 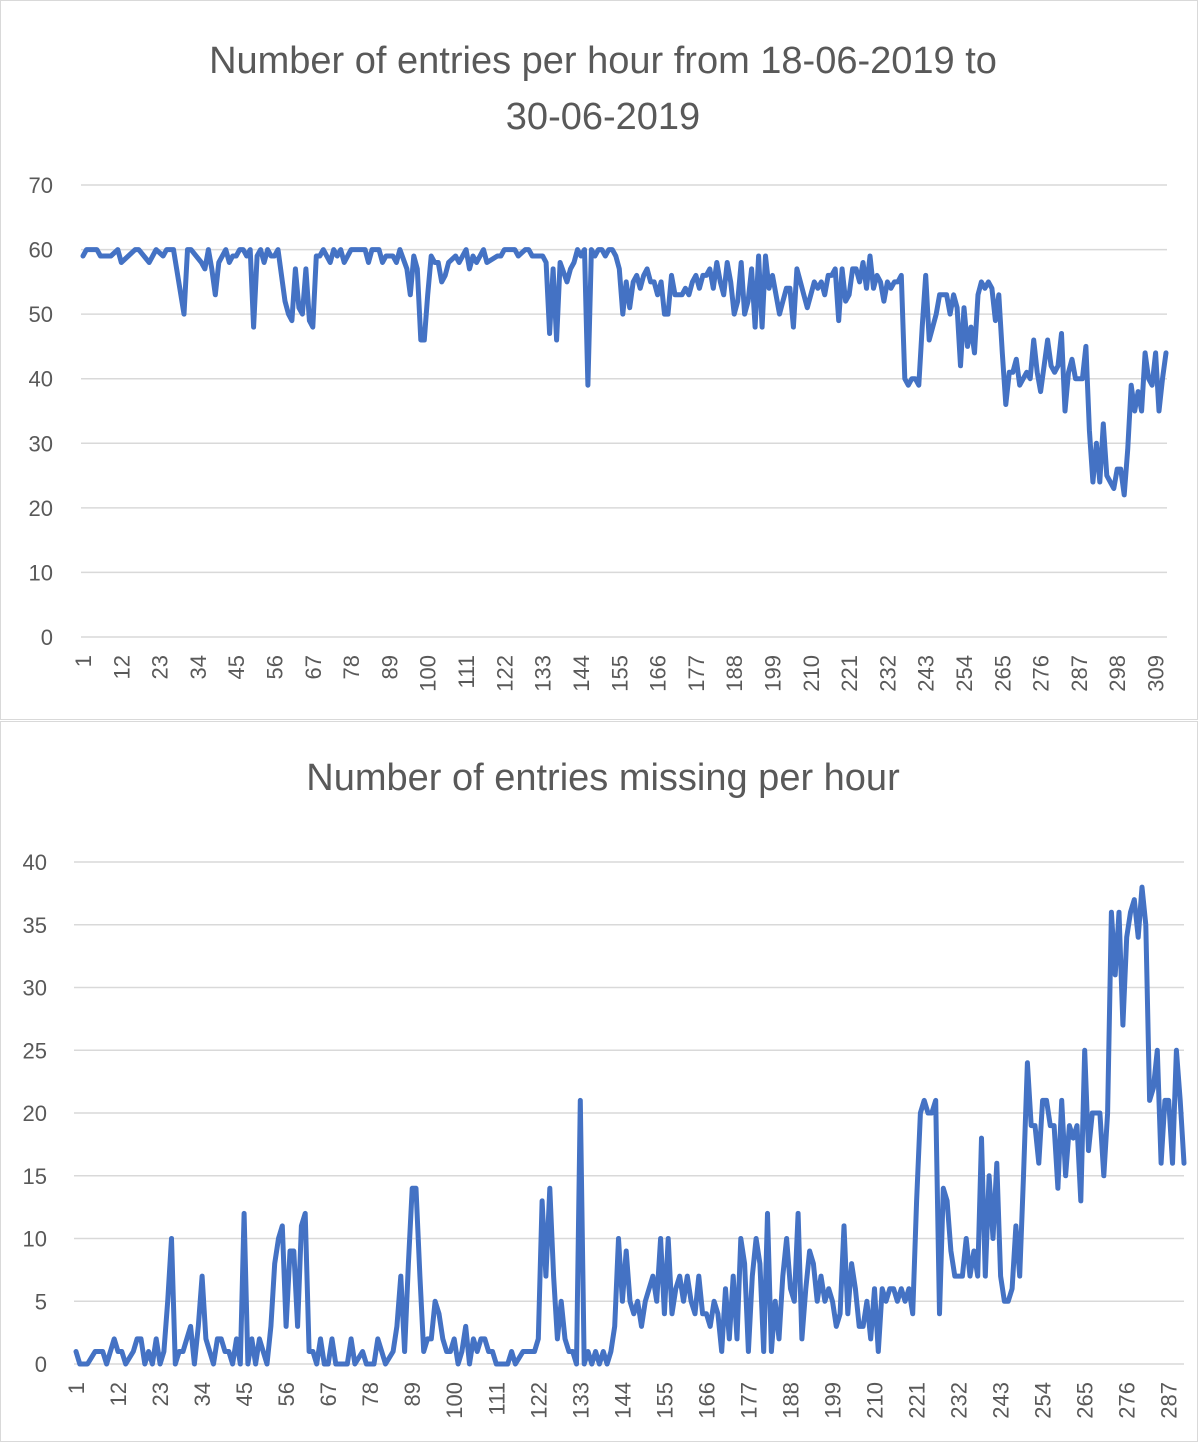 I want to click on x-tick-label: 78, so click(x=351, y=667).